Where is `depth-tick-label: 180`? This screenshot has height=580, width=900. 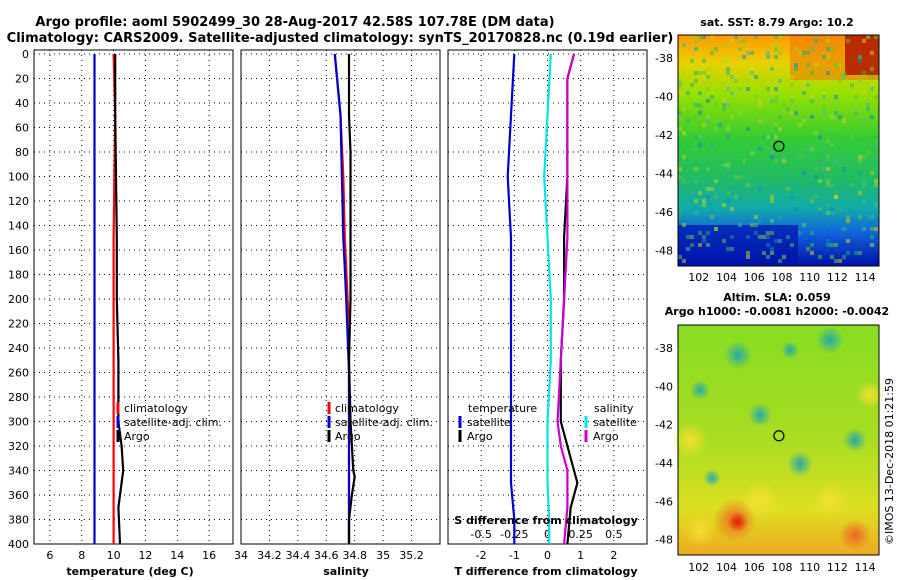 depth-tick-label: 180 is located at coordinates (18, 275).